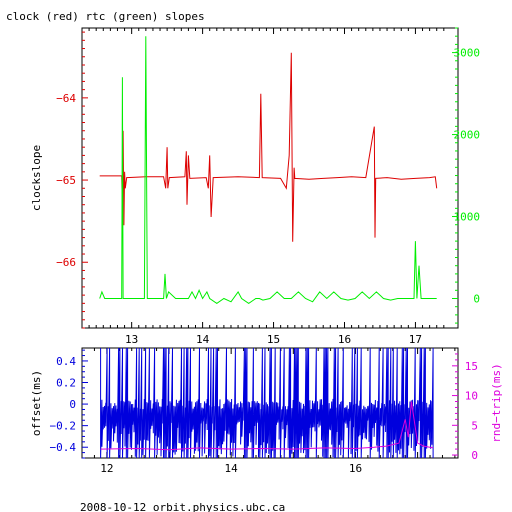 This screenshot has height=512, width=512. Describe the element at coordinates (66, 383) in the screenshot. I see `y-tick-label: 0.2` at that location.